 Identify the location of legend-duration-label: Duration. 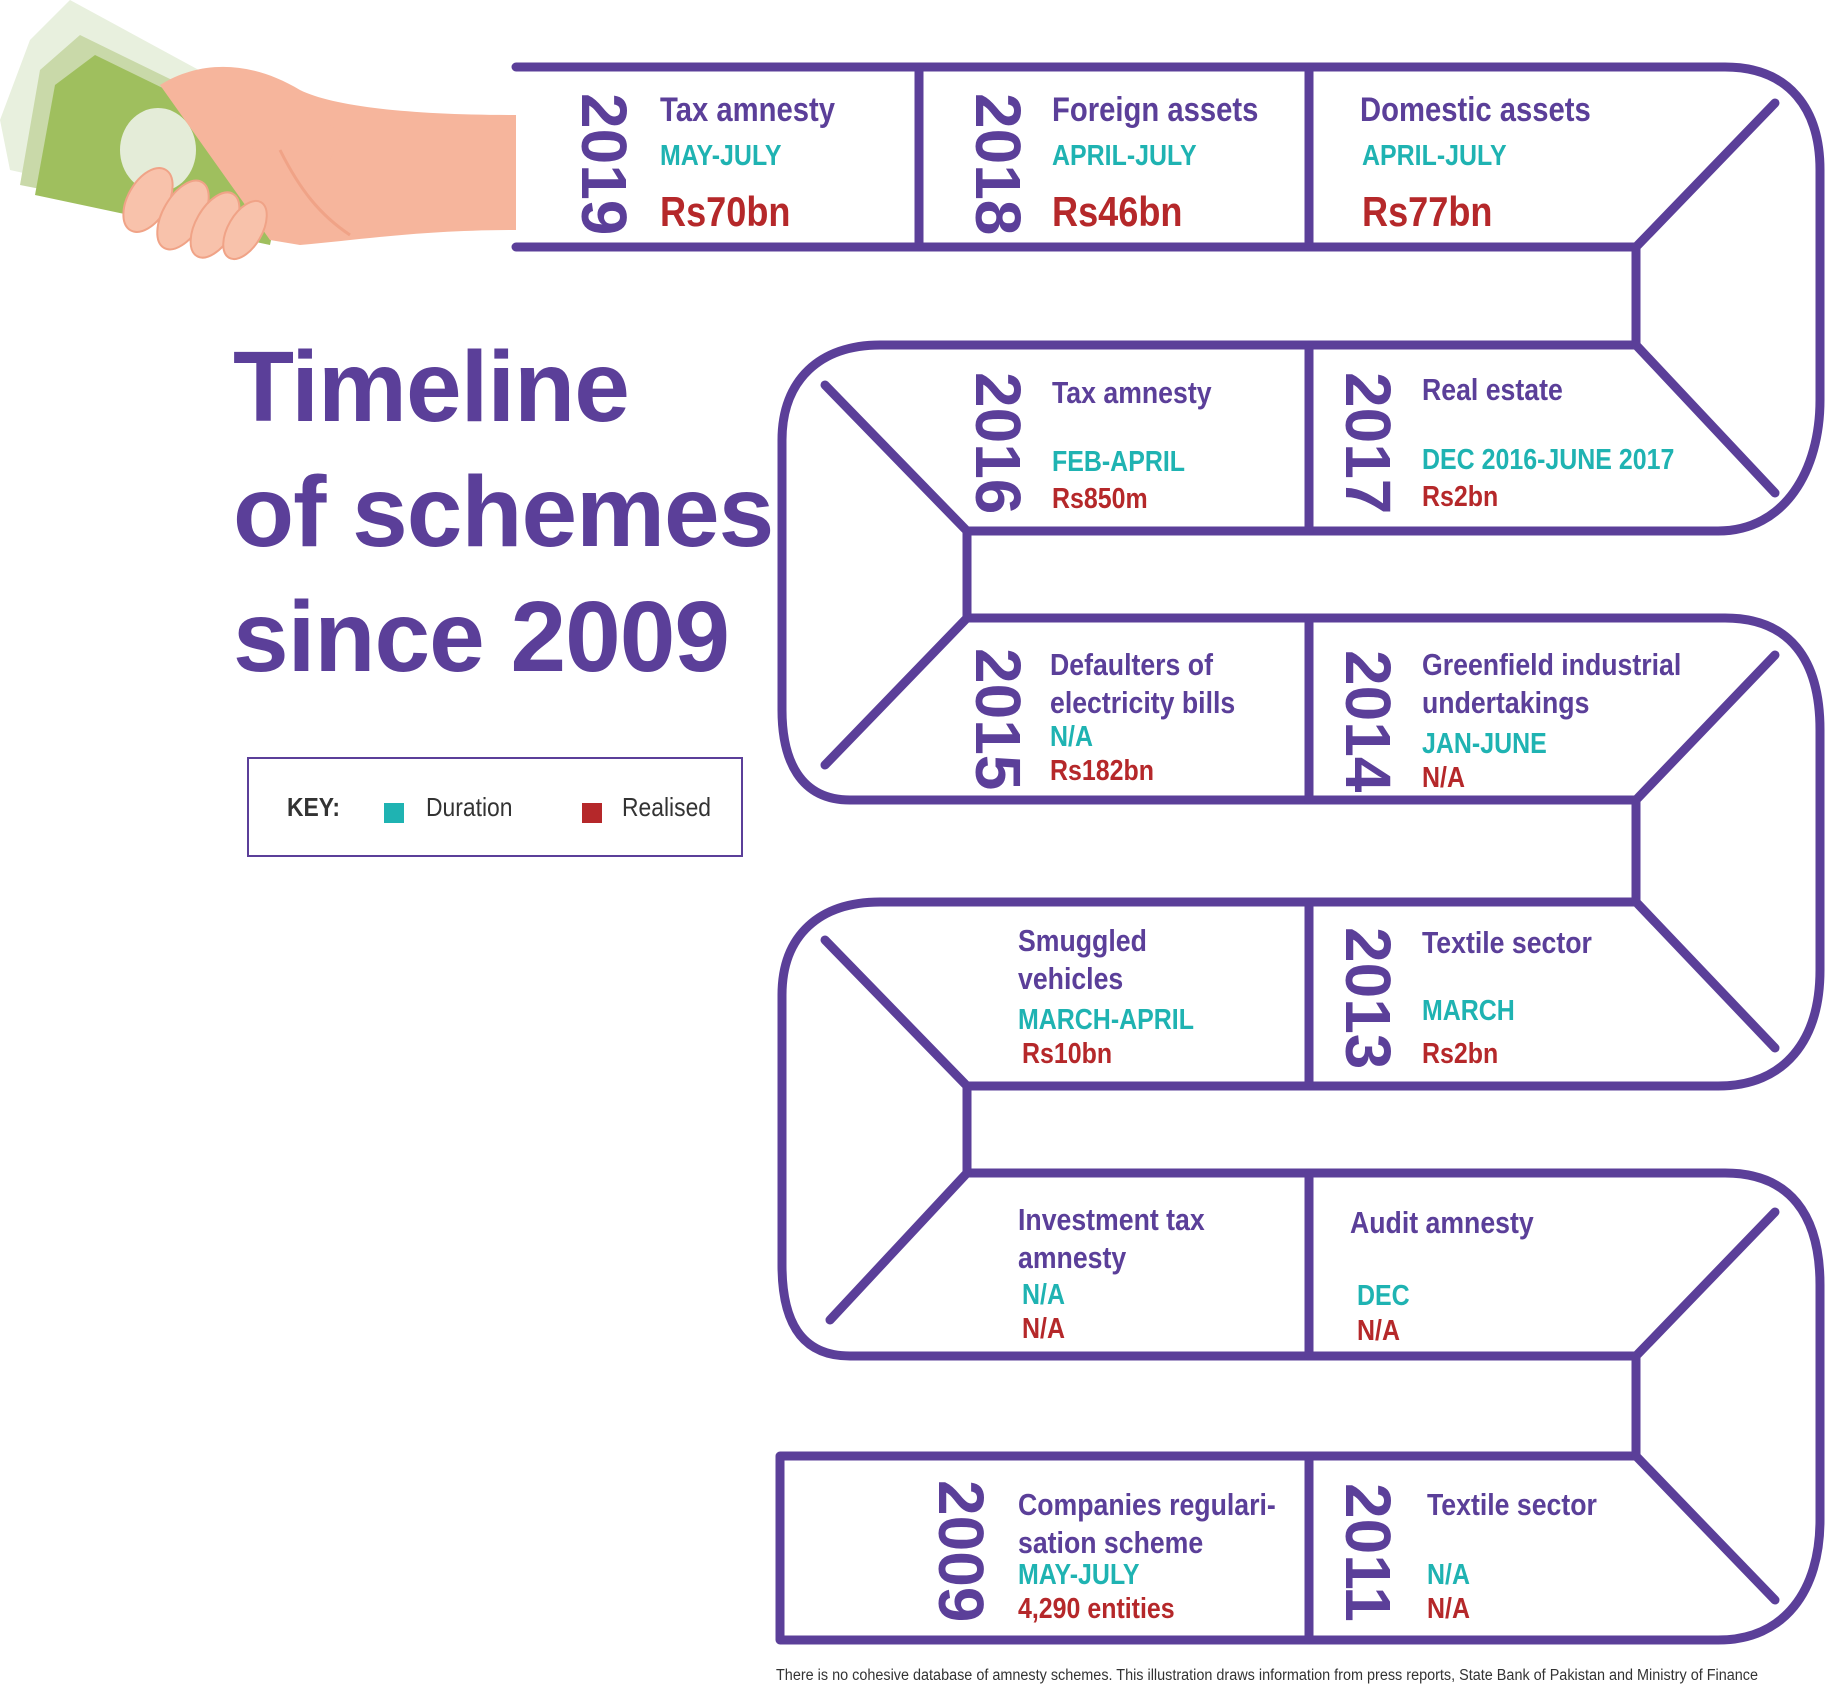
(469, 807).